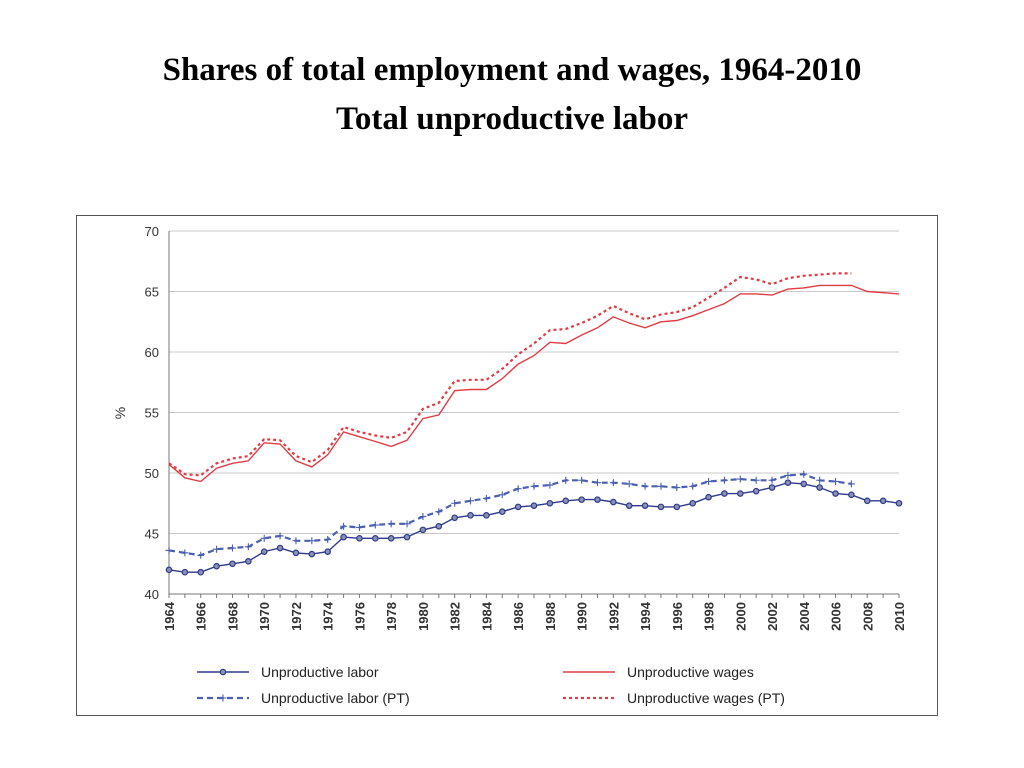  I want to click on x-tick-label: 1972, so click(296, 616).